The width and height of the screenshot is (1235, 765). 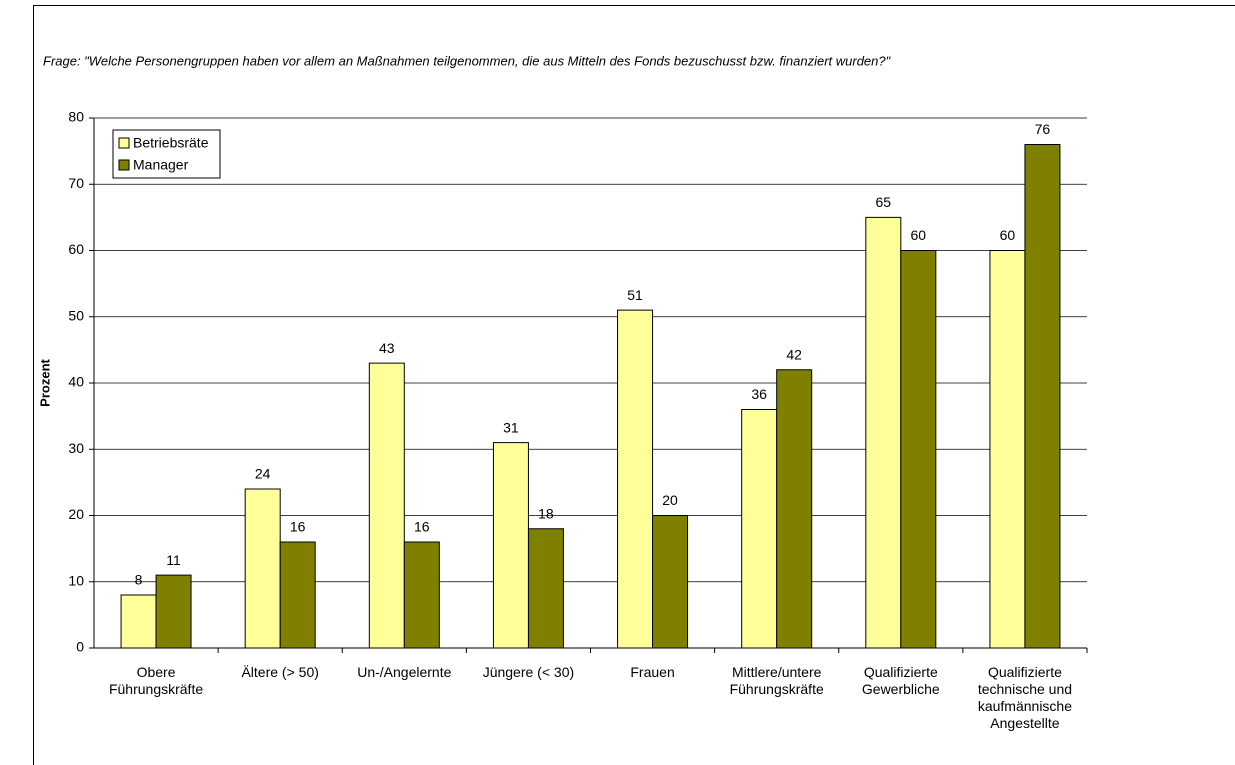 I want to click on x-tick-label: Ältere (> 50), so click(x=280, y=672).